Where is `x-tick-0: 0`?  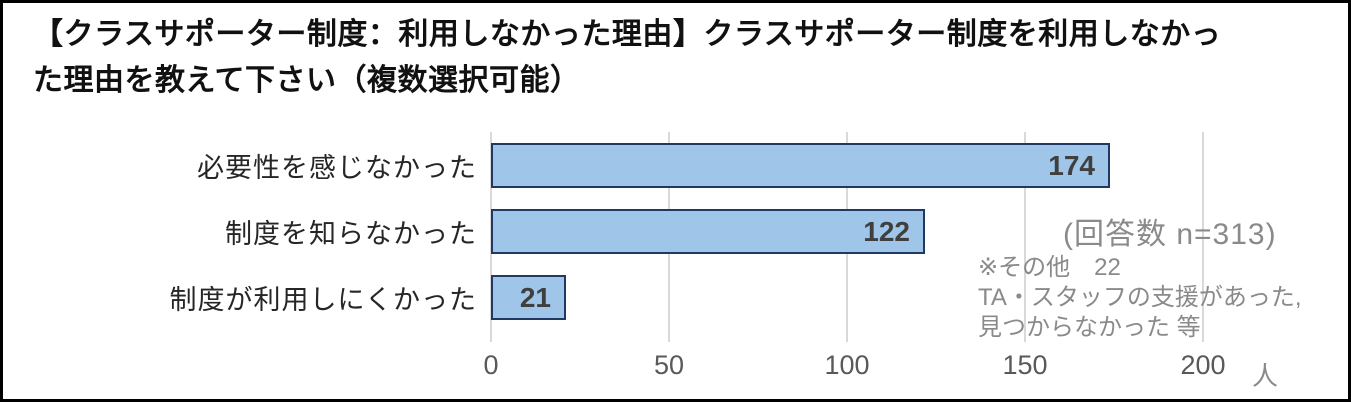
x-tick-0: 0 is located at coordinates (491, 365).